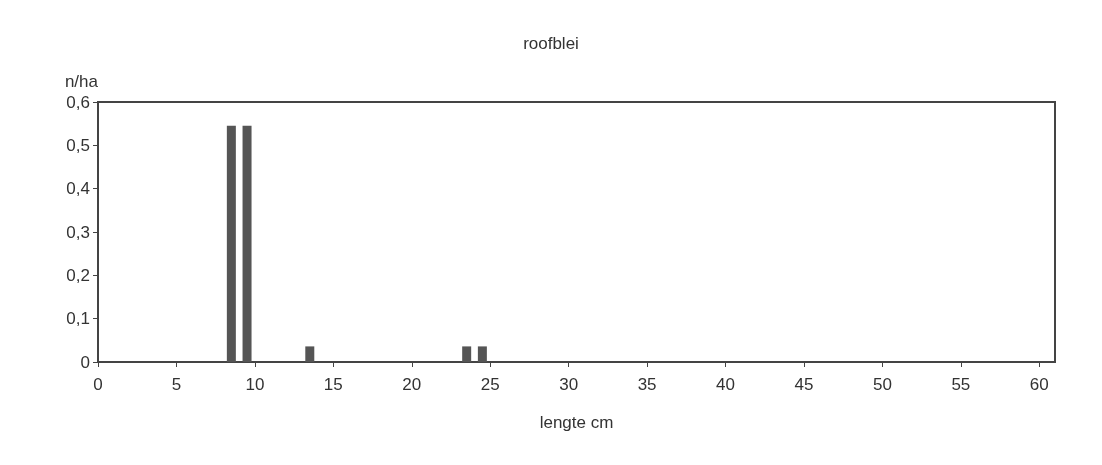 This screenshot has height=465, width=1102. What do you see at coordinates (725, 384) in the screenshot?
I see `x-tick-label: 40` at bounding box center [725, 384].